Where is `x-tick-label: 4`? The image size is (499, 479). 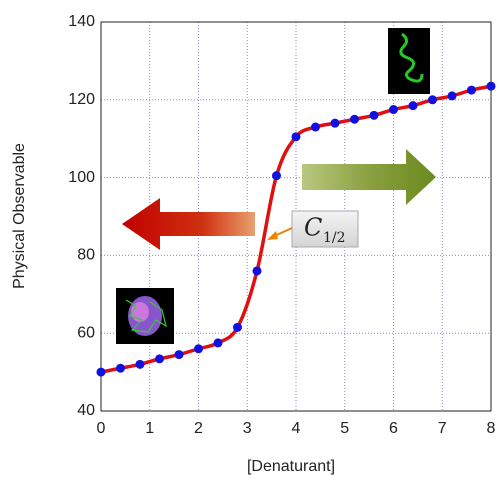 x-tick-label: 4 is located at coordinates (296, 428).